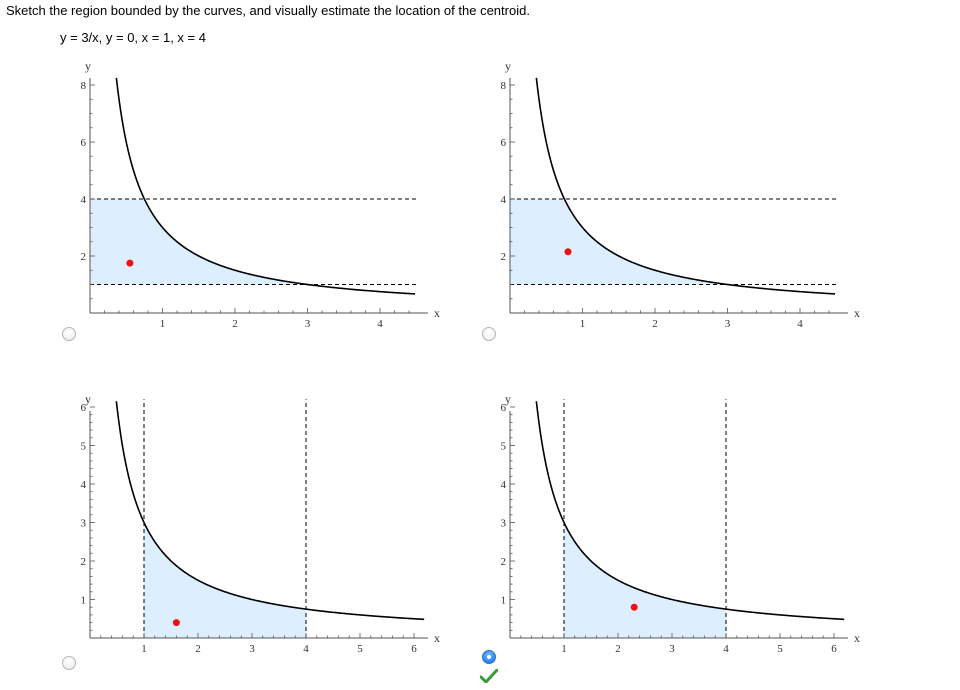 This screenshot has height=690, width=960. Describe the element at coordinates (133, 37) in the screenshot. I see `equation: y = 3/x, y = 0, x = 1, x = 4` at that location.